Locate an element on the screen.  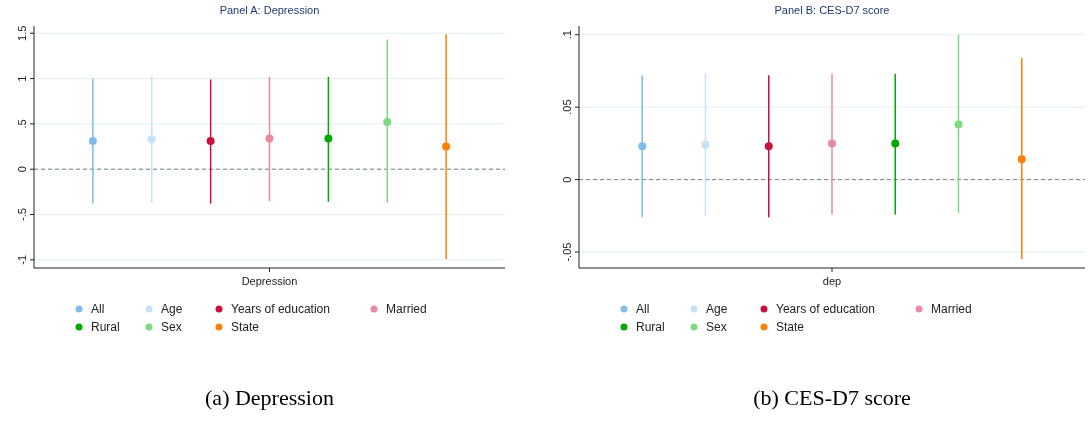
y-tick-label: -1 is located at coordinates (22, 259).